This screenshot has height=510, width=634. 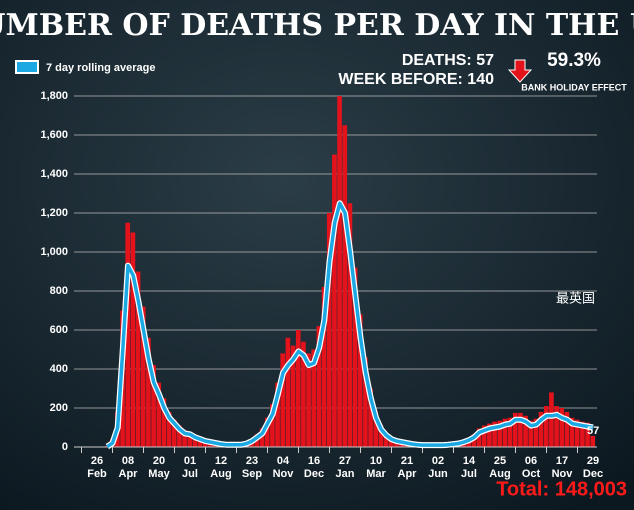 I want to click on x-tick-label: 06 Oct, so click(x=531, y=467).